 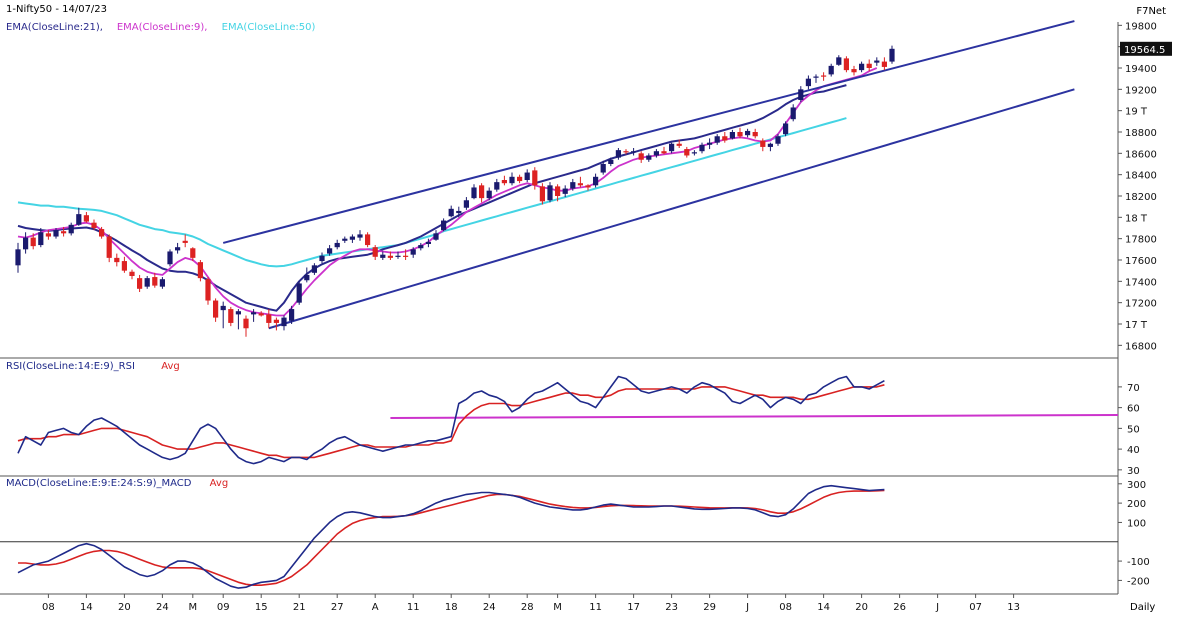 What do you see at coordinates (1141, 240) in the screenshot?
I see `price-y-tick-label: 17800` at bounding box center [1141, 240].